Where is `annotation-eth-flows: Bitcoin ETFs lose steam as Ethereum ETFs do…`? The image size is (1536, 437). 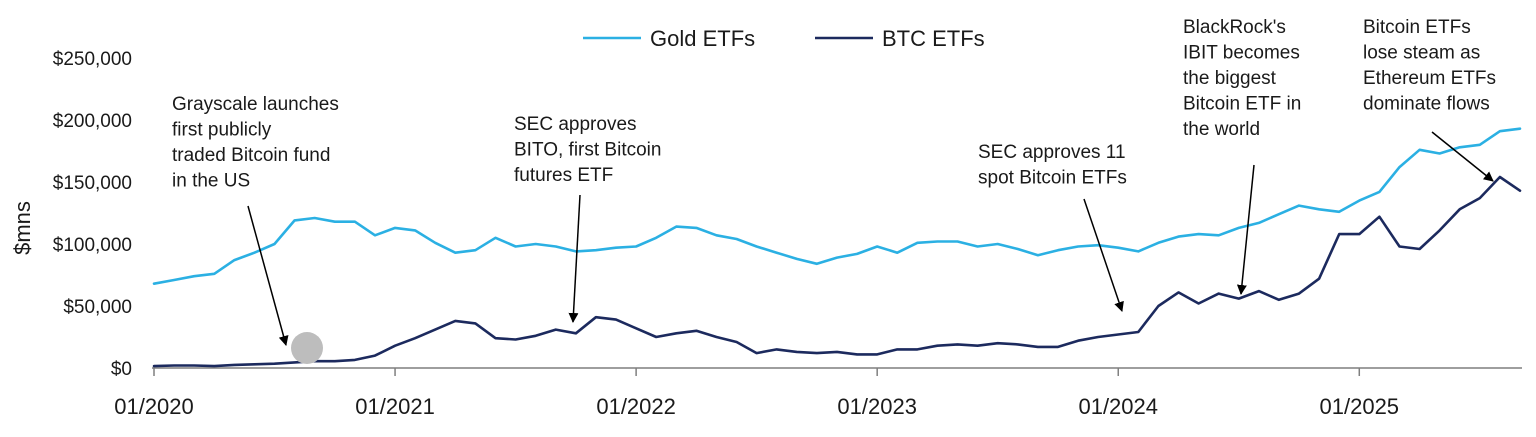 annotation-eth-flows: Bitcoin ETFs lose steam as Ethereum ETFs do… is located at coordinates (1429, 66).